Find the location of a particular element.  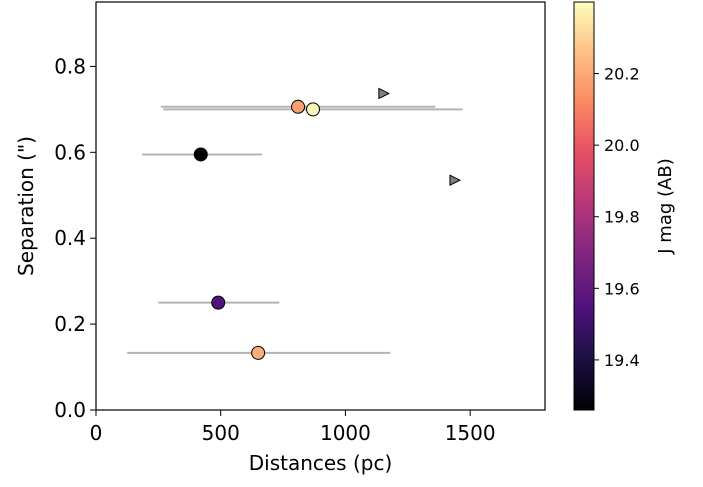

x-axis-label: Distances (pc) is located at coordinates (321, 463).